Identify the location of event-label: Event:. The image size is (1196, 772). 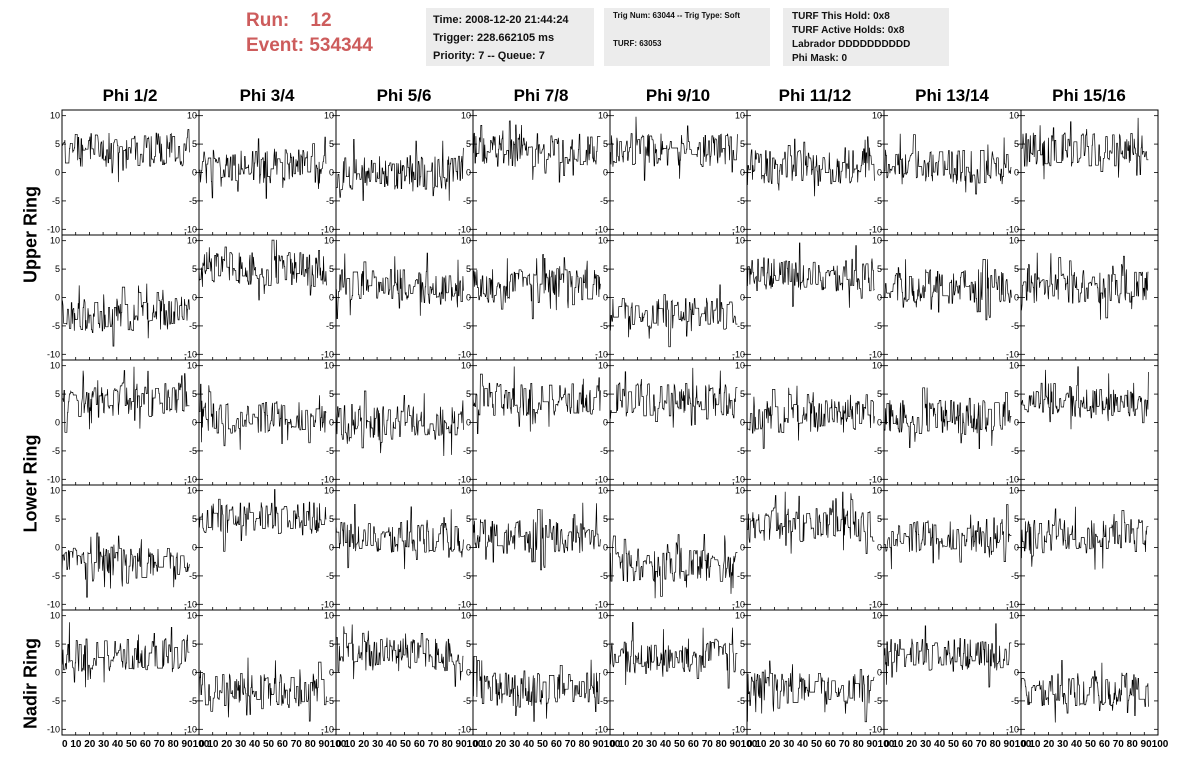
(275, 45).